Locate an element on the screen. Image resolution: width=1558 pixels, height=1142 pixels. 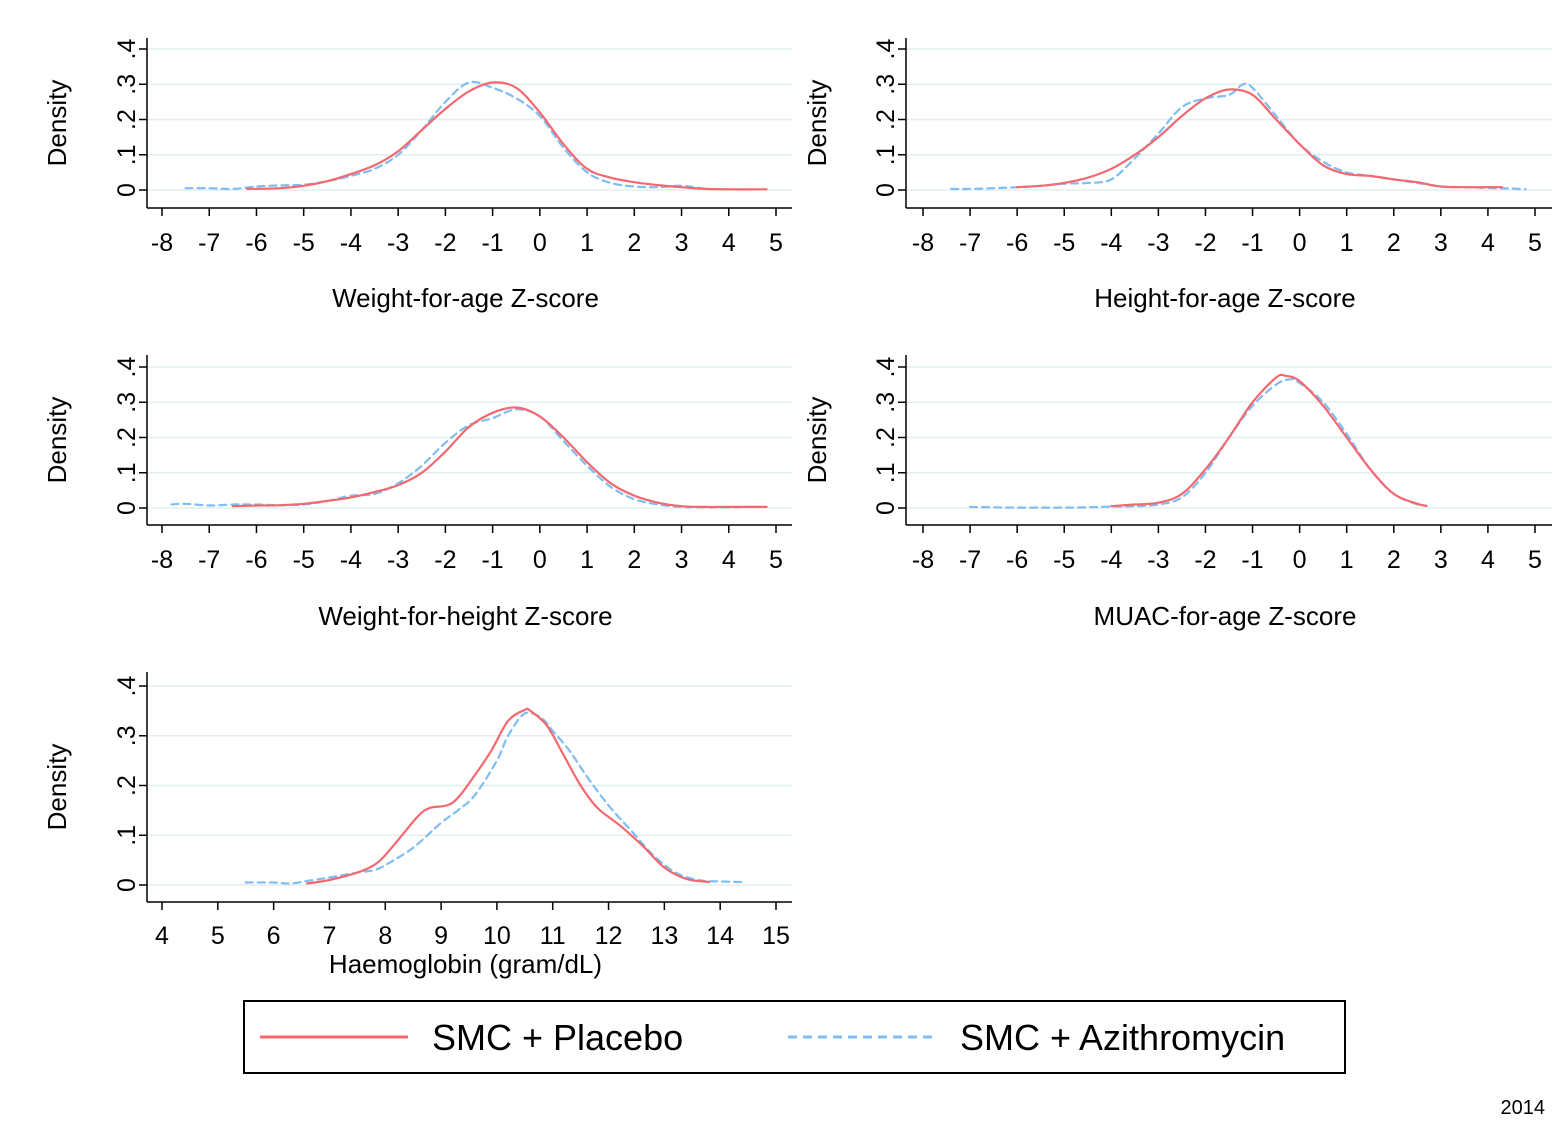
x-axis-title: Haemoglobin (gram/dL) is located at coordinates (465, 964).